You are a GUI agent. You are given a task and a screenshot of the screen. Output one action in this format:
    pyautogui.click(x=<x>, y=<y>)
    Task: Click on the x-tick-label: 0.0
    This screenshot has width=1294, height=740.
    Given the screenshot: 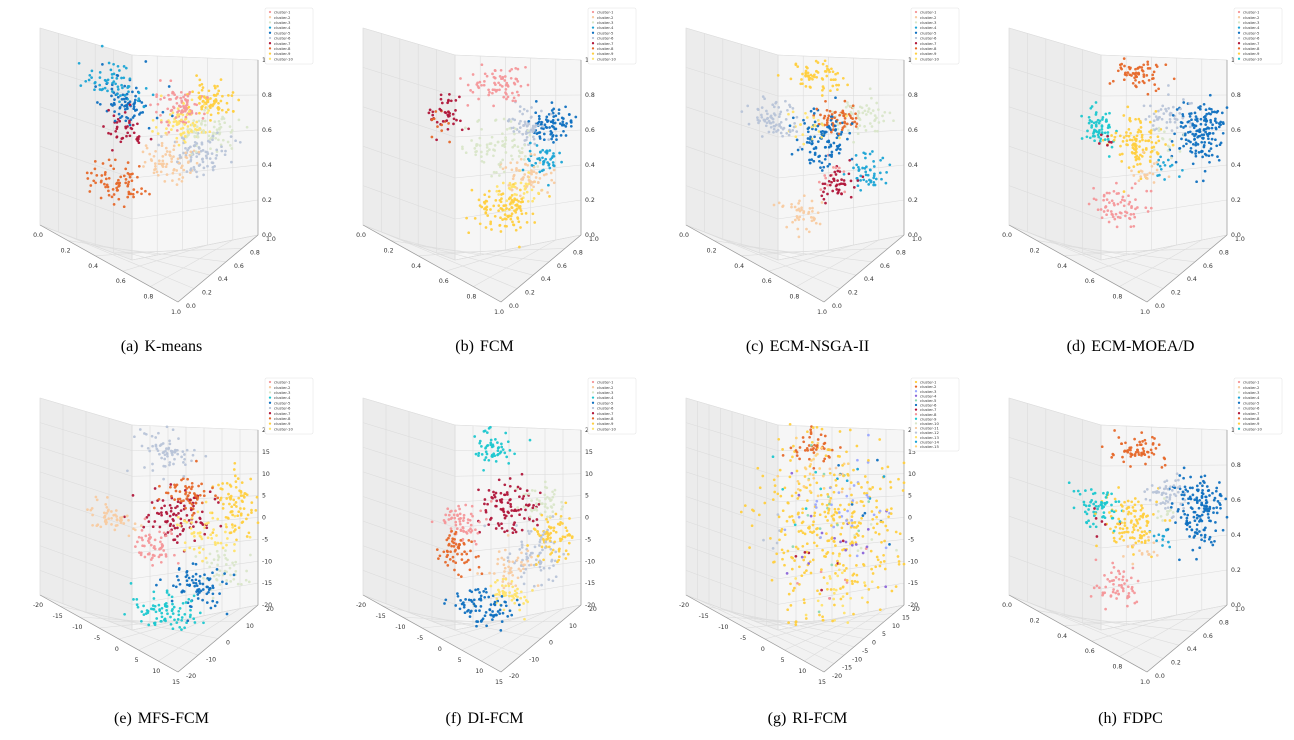 What is the action you would take?
    pyautogui.click(x=38, y=235)
    